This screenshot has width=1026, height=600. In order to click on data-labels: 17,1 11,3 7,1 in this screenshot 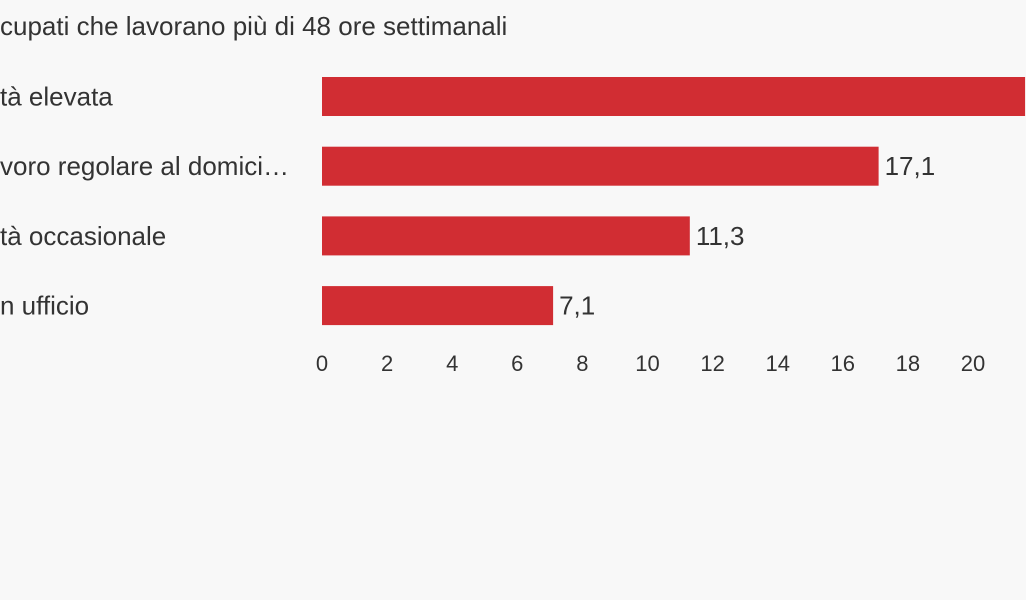, I will do `click(747, 235)`.